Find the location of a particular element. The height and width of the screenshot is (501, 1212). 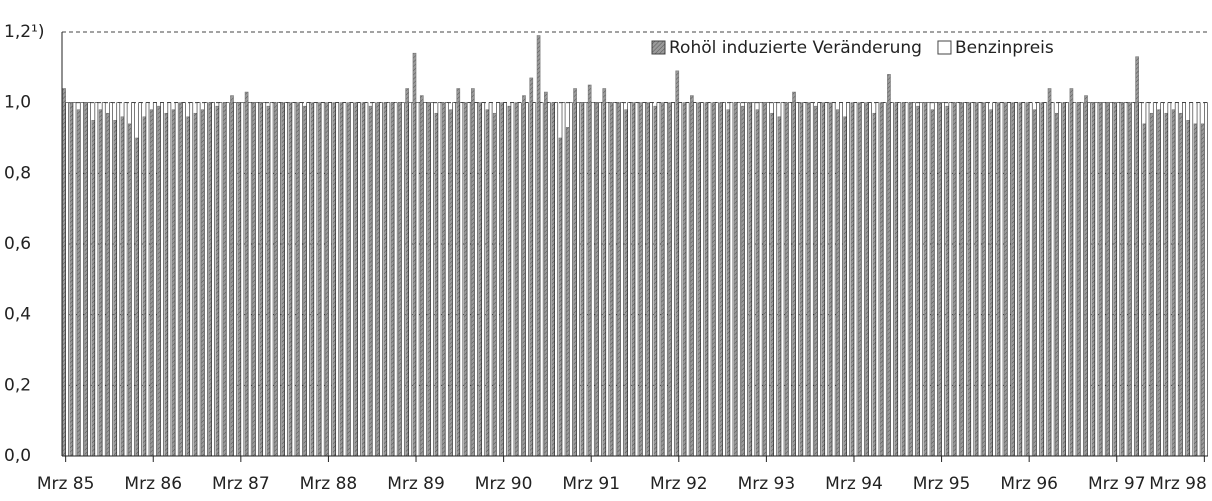

legend-label: Rohöl induzierte Veränderung is located at coordinates (795, 48).